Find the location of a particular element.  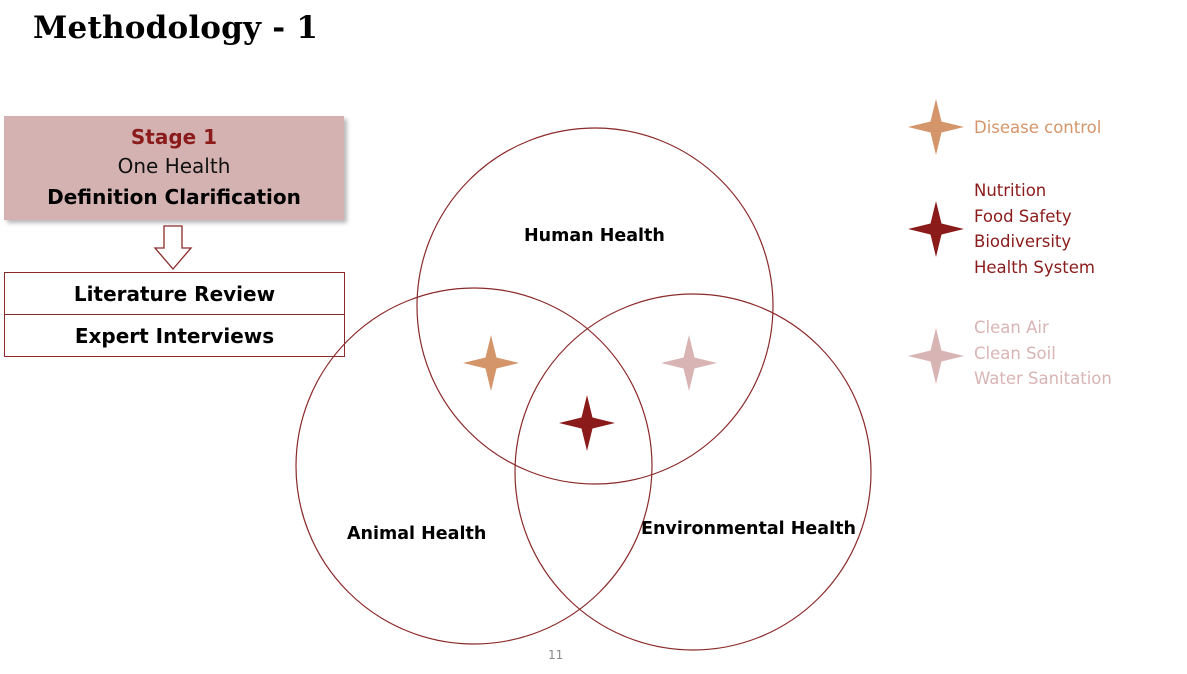

legend-group-environment: Clean Air Clean Soil Water Sanitation is located at coordinates (1043, 353).